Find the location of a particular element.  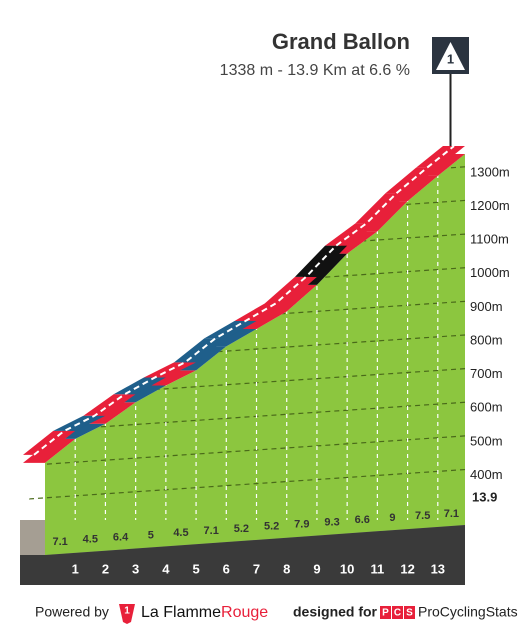

y-tick-label: 1100m is located at coordinates (489, 239).